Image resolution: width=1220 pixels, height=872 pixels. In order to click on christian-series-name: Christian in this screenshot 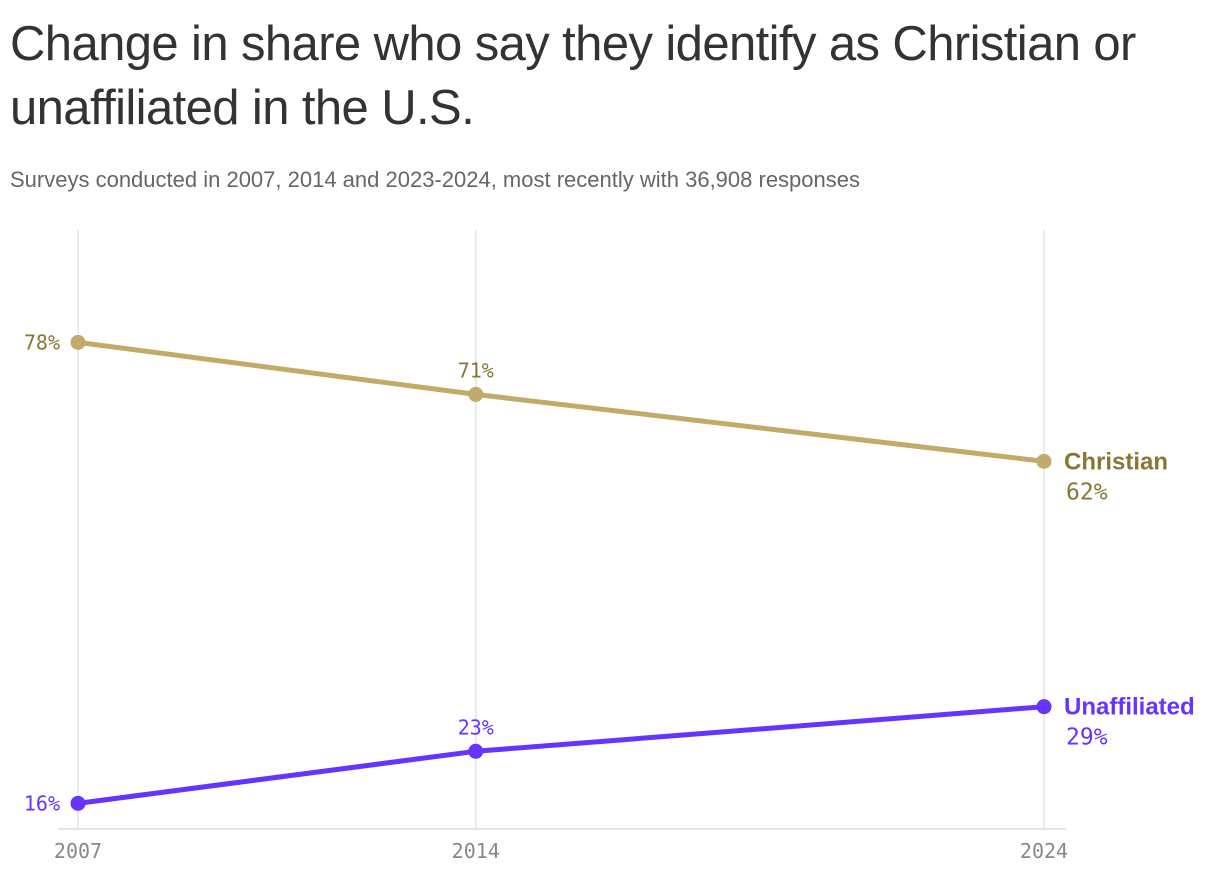, I will do `click(1116, 461)`.